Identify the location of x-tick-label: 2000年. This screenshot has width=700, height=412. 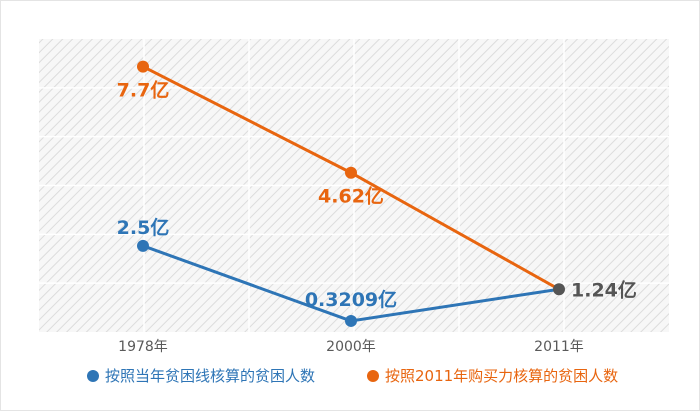
(351, 347).